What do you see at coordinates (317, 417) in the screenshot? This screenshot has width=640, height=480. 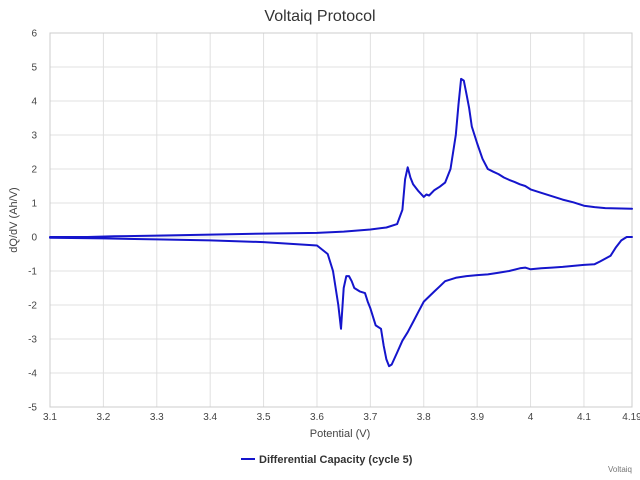 I see `x-tick-label: 3.6` at bounding box center [317, 417].